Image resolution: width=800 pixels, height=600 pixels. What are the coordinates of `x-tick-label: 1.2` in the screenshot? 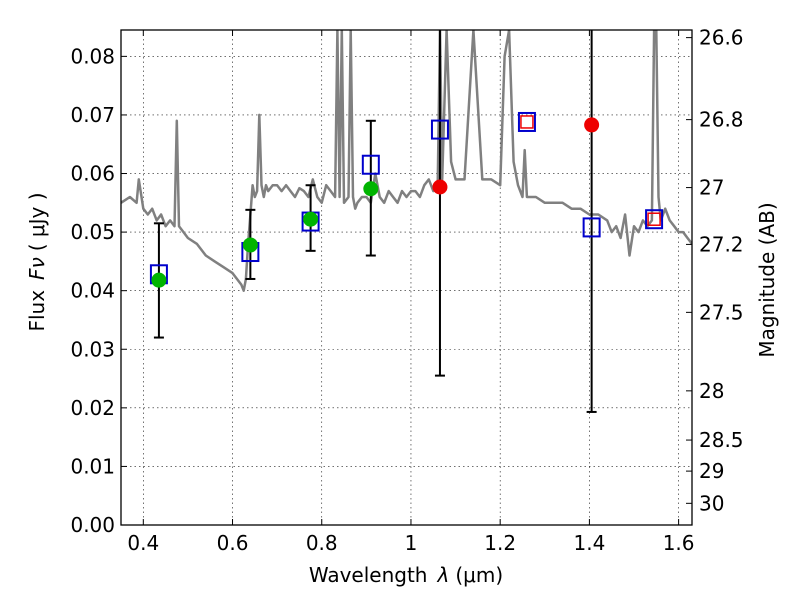 It's located at (500, 543).